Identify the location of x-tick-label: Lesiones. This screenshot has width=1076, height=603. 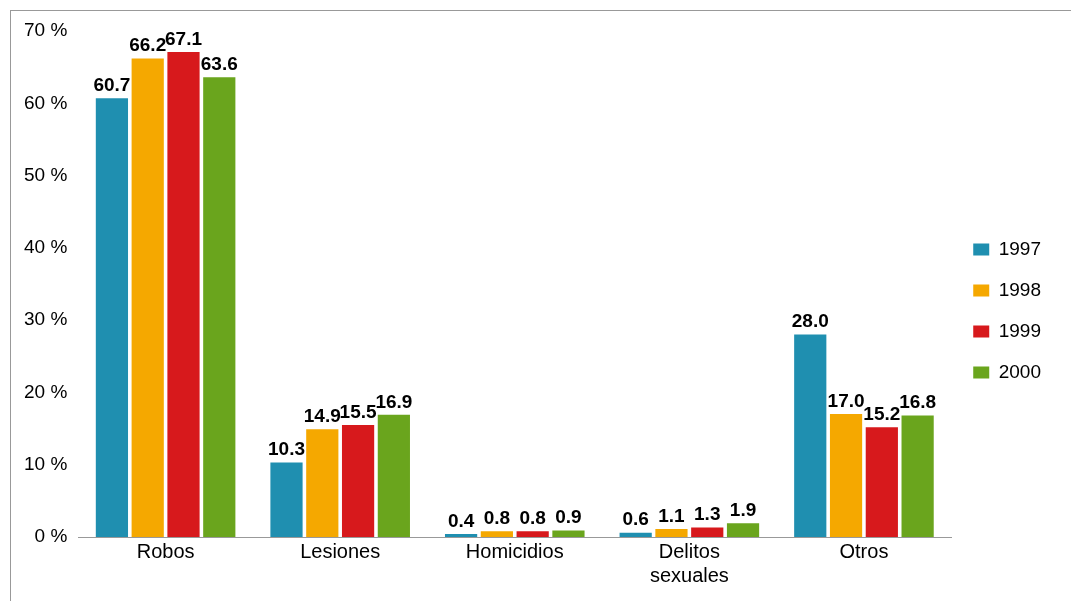
(340, 550).